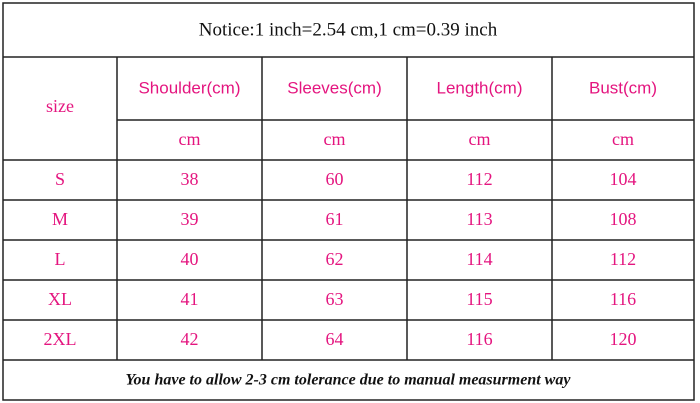  Describe the element at coordinates (335, 179) in the screenshot. I see `measurement: 60` at that location.